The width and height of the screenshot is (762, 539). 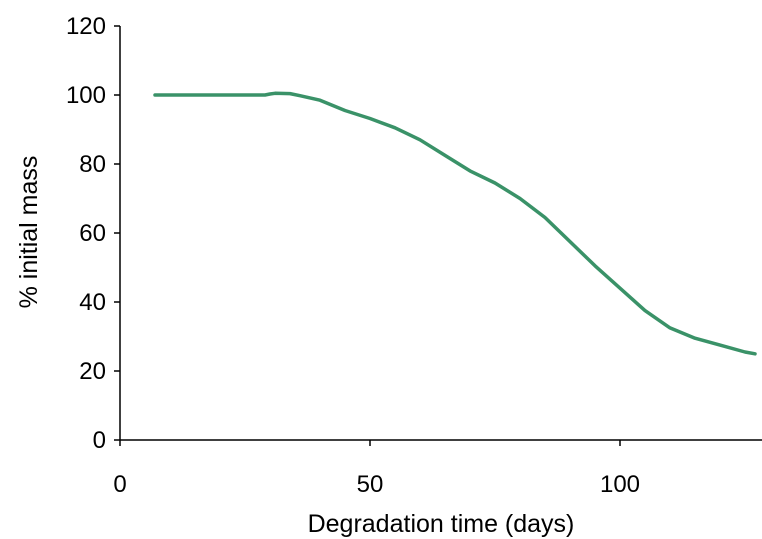 What do you see at coordinates (29, 232) in the screenshot?
I see `y-axis-label: % initial mass` at bounding box center [29, 232].